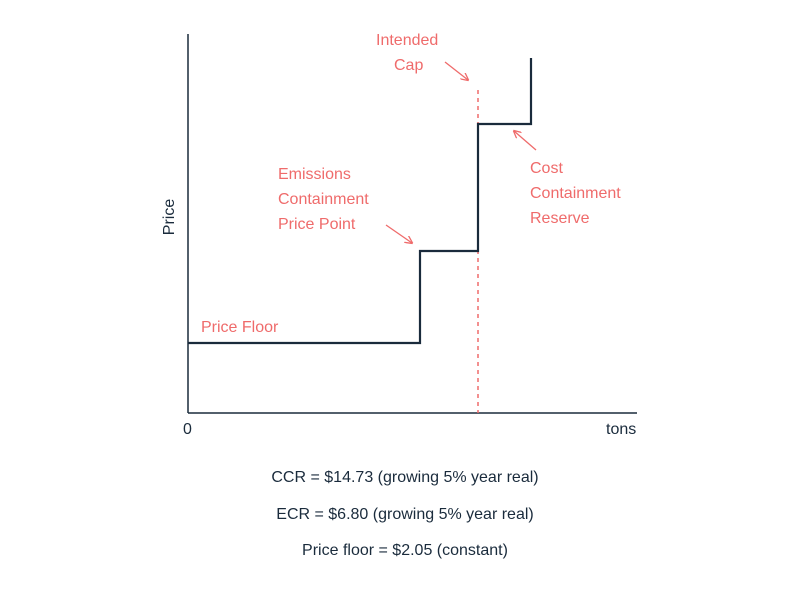 The width and height of the screenshot is (810, 592). Describe the element at coordinates (409, 65) in the screenshot. I see `intended-cap-line-2: Cap` at that location.